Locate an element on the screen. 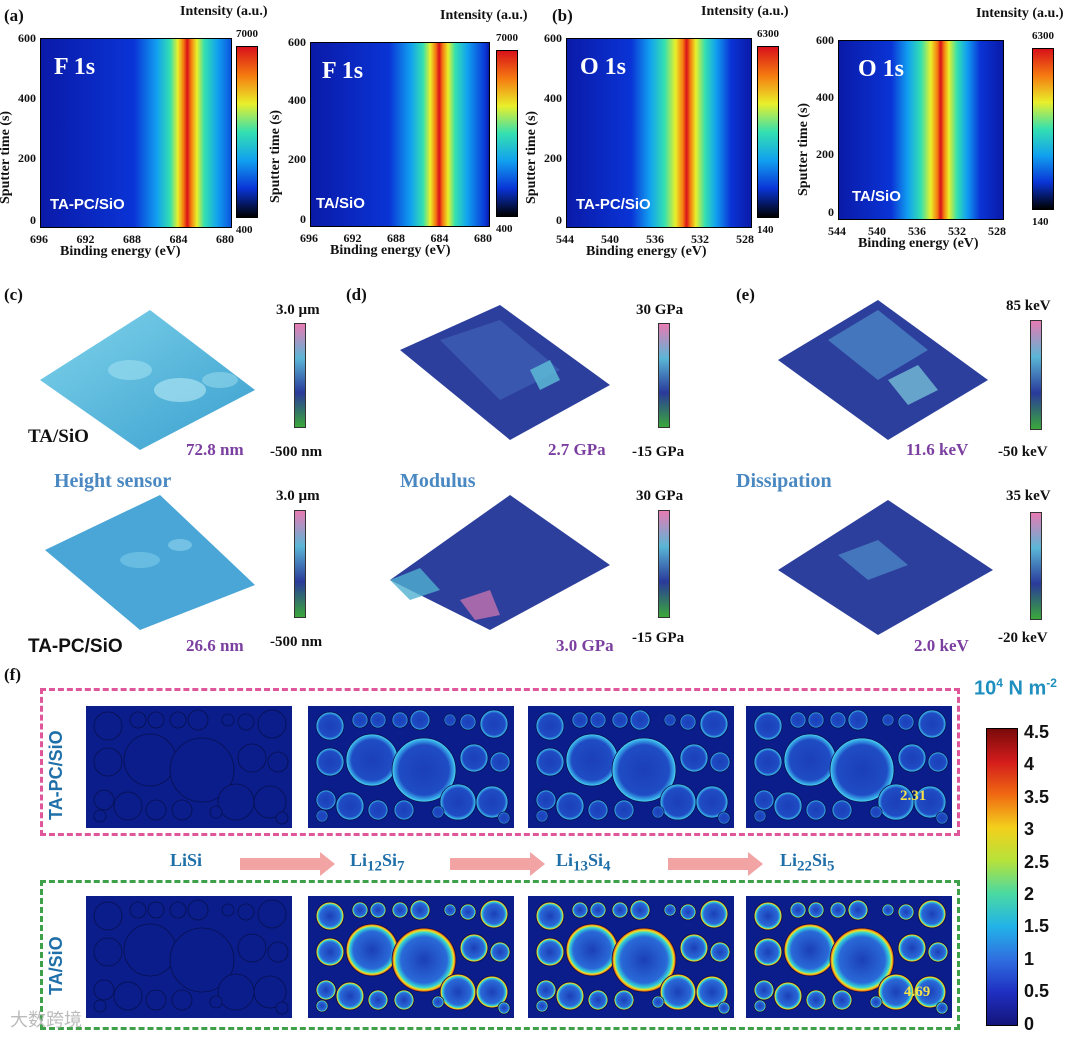 This screenshot has height=1037, width=1080. afm-height-top-colorbar is located at coordinates (300, 375).